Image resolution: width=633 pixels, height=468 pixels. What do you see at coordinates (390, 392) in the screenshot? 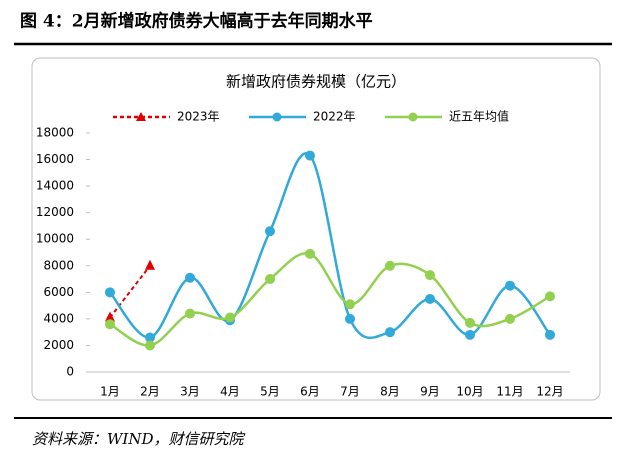
I see `x-tick-label: 8月` at bounding box center [390, 392].